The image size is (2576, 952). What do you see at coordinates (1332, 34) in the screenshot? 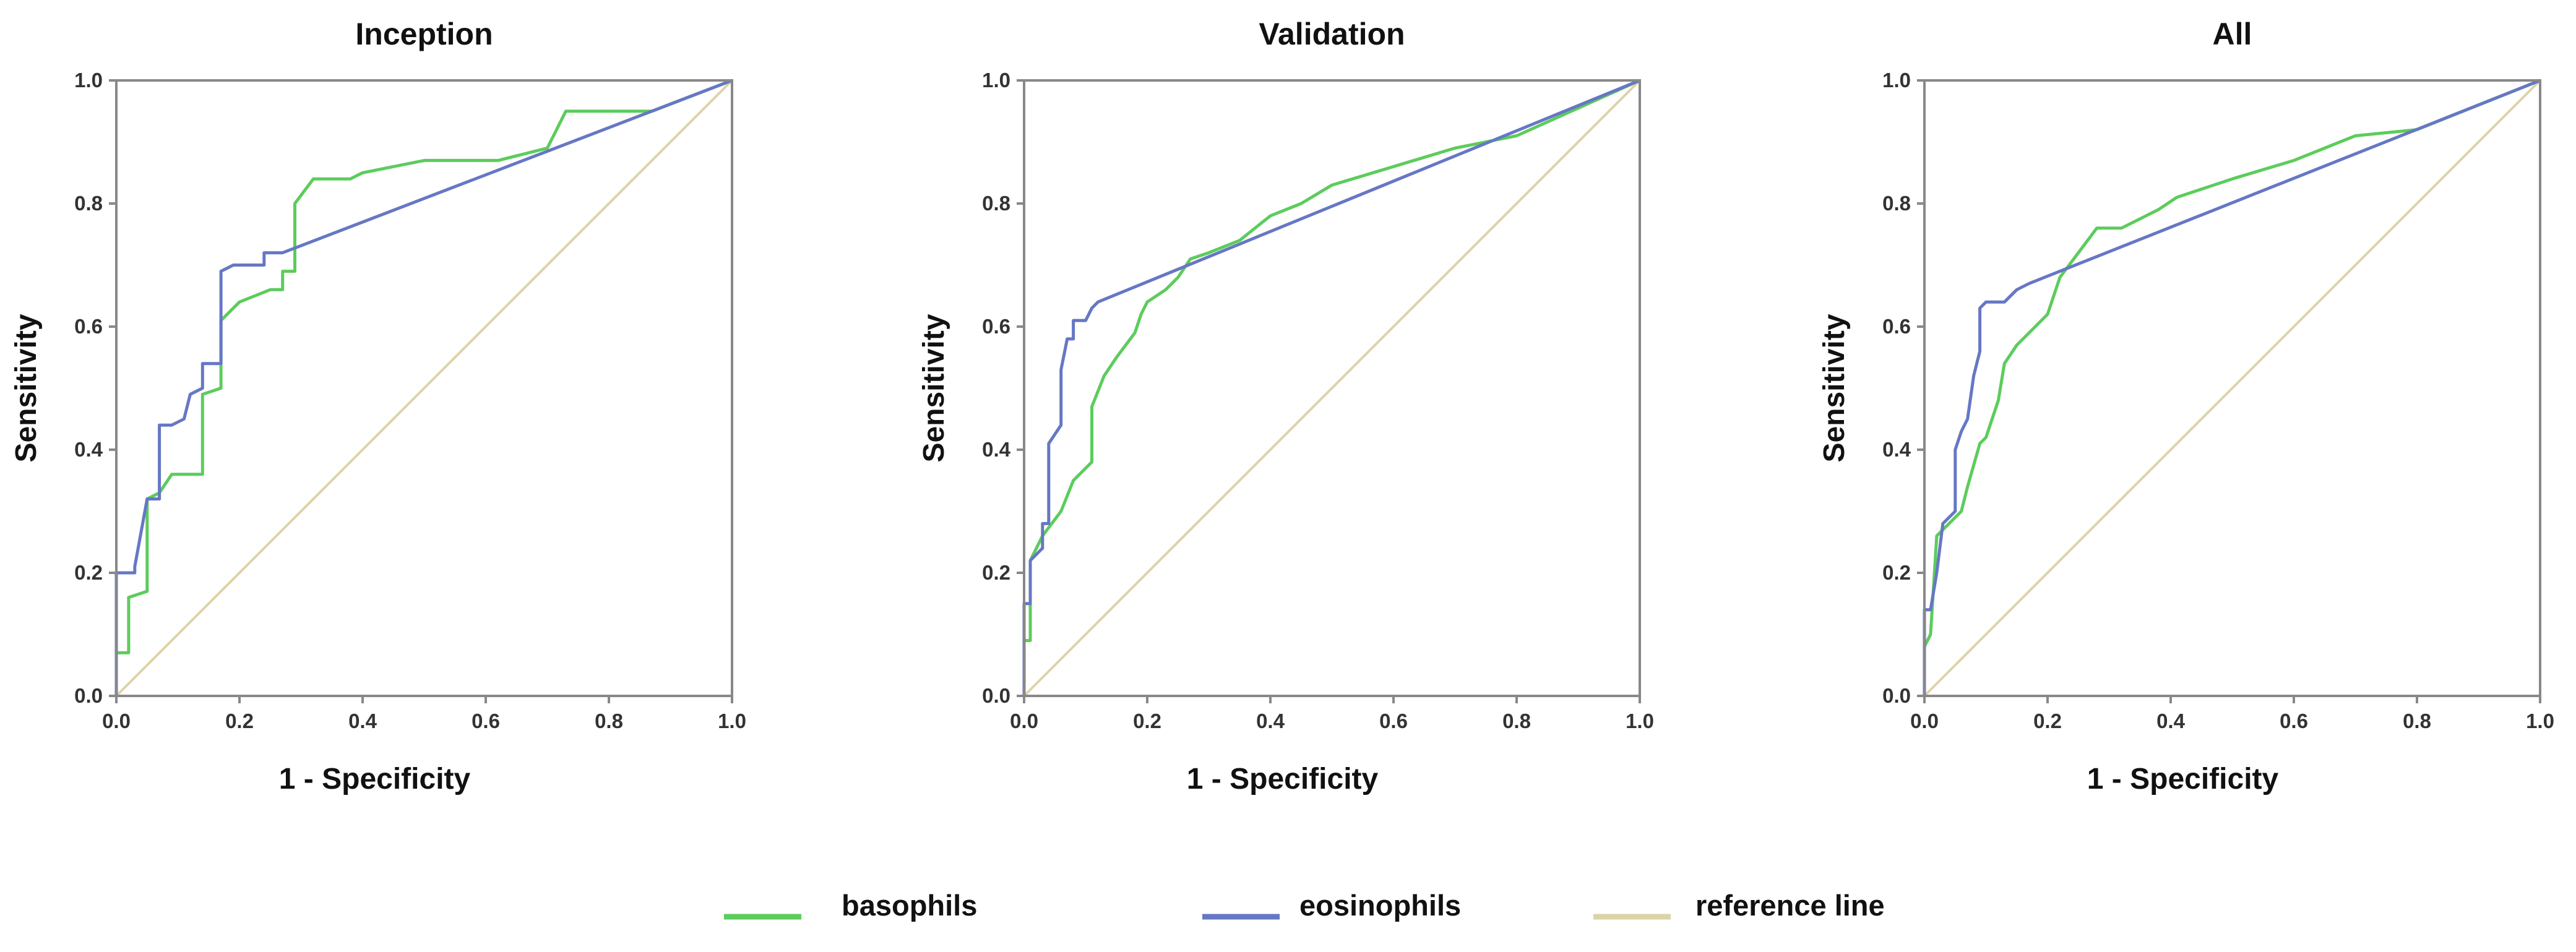
I see `chart-title: Validation` at bounding box center [1332, 34].